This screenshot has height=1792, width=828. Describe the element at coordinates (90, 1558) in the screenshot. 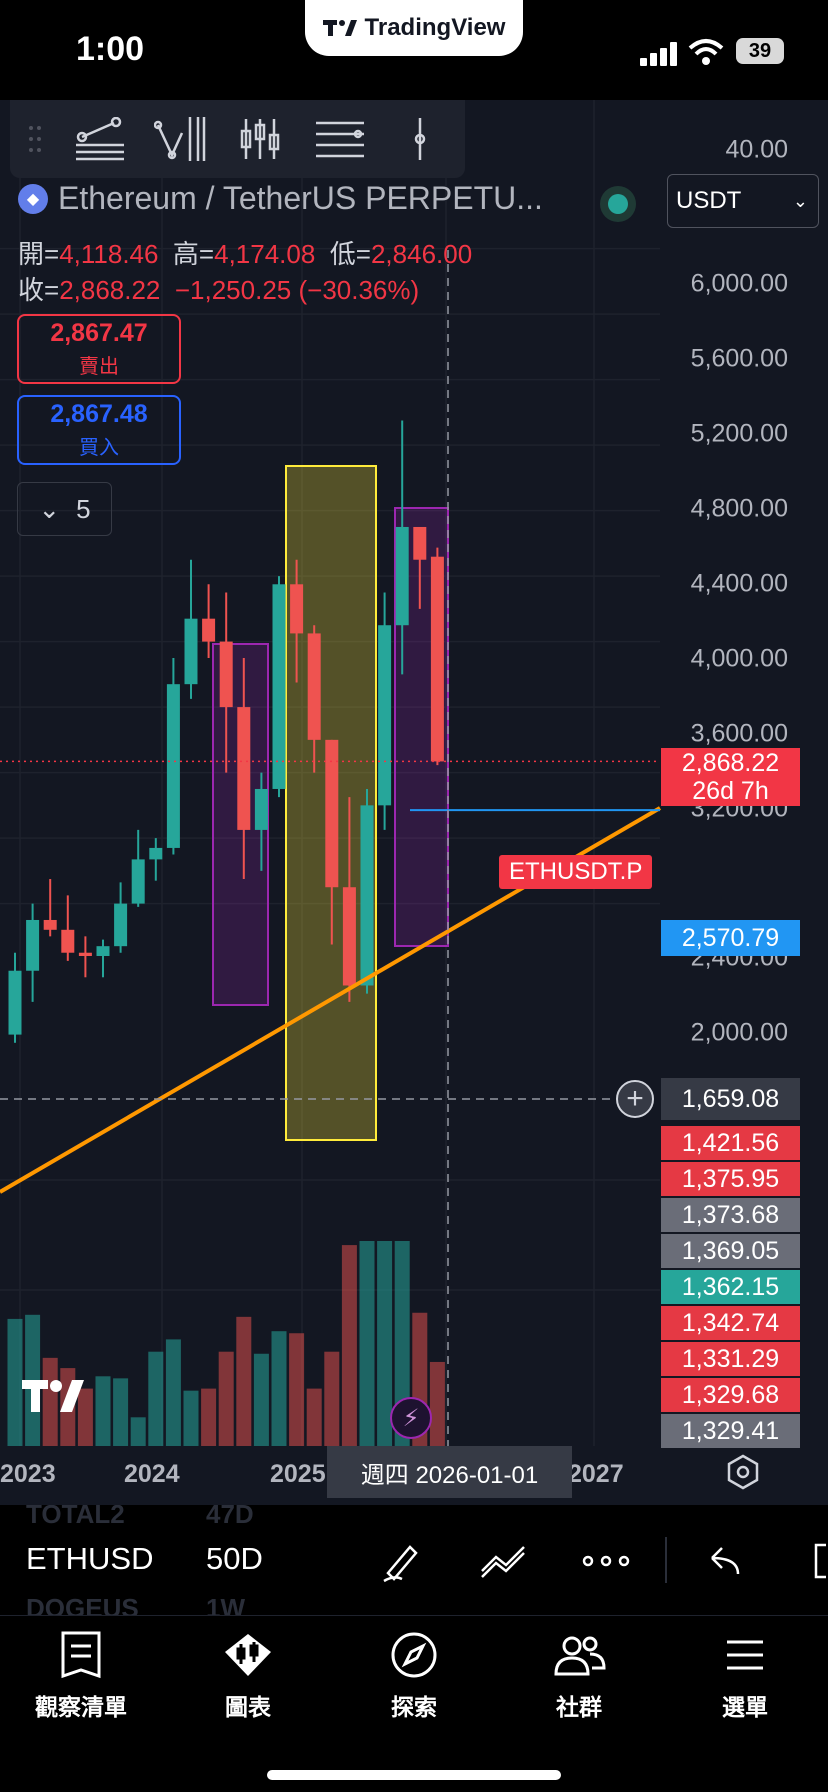

I see `symbol-picker: ETHUSD` at that location.